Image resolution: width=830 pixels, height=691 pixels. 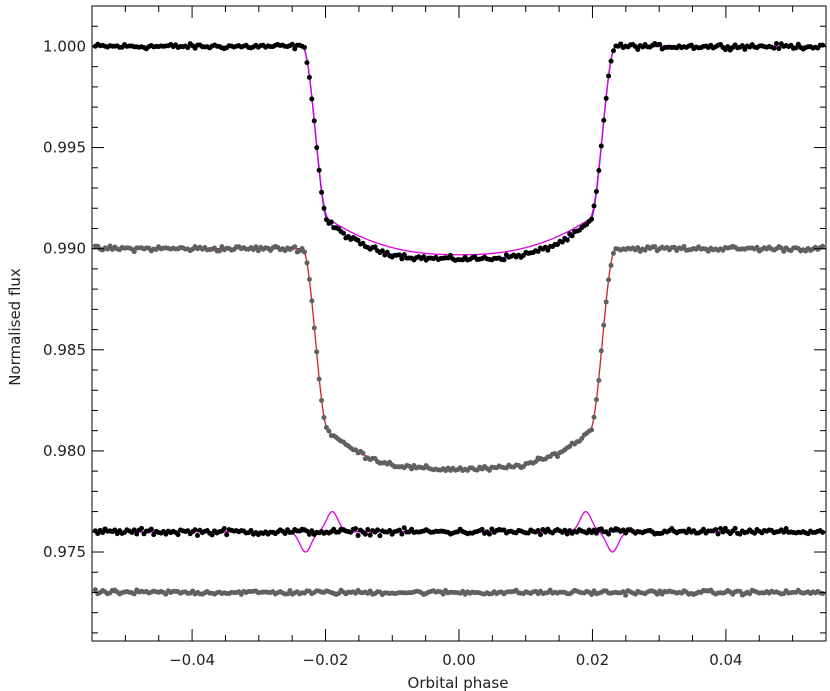 I want to click on x-tick-label: 0.02, so click(x=592, y=660).